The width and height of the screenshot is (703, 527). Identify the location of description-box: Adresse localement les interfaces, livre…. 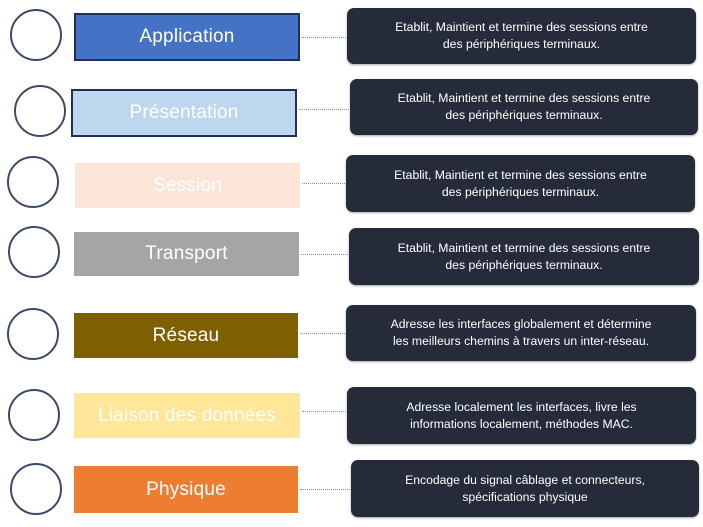
(521, 415).